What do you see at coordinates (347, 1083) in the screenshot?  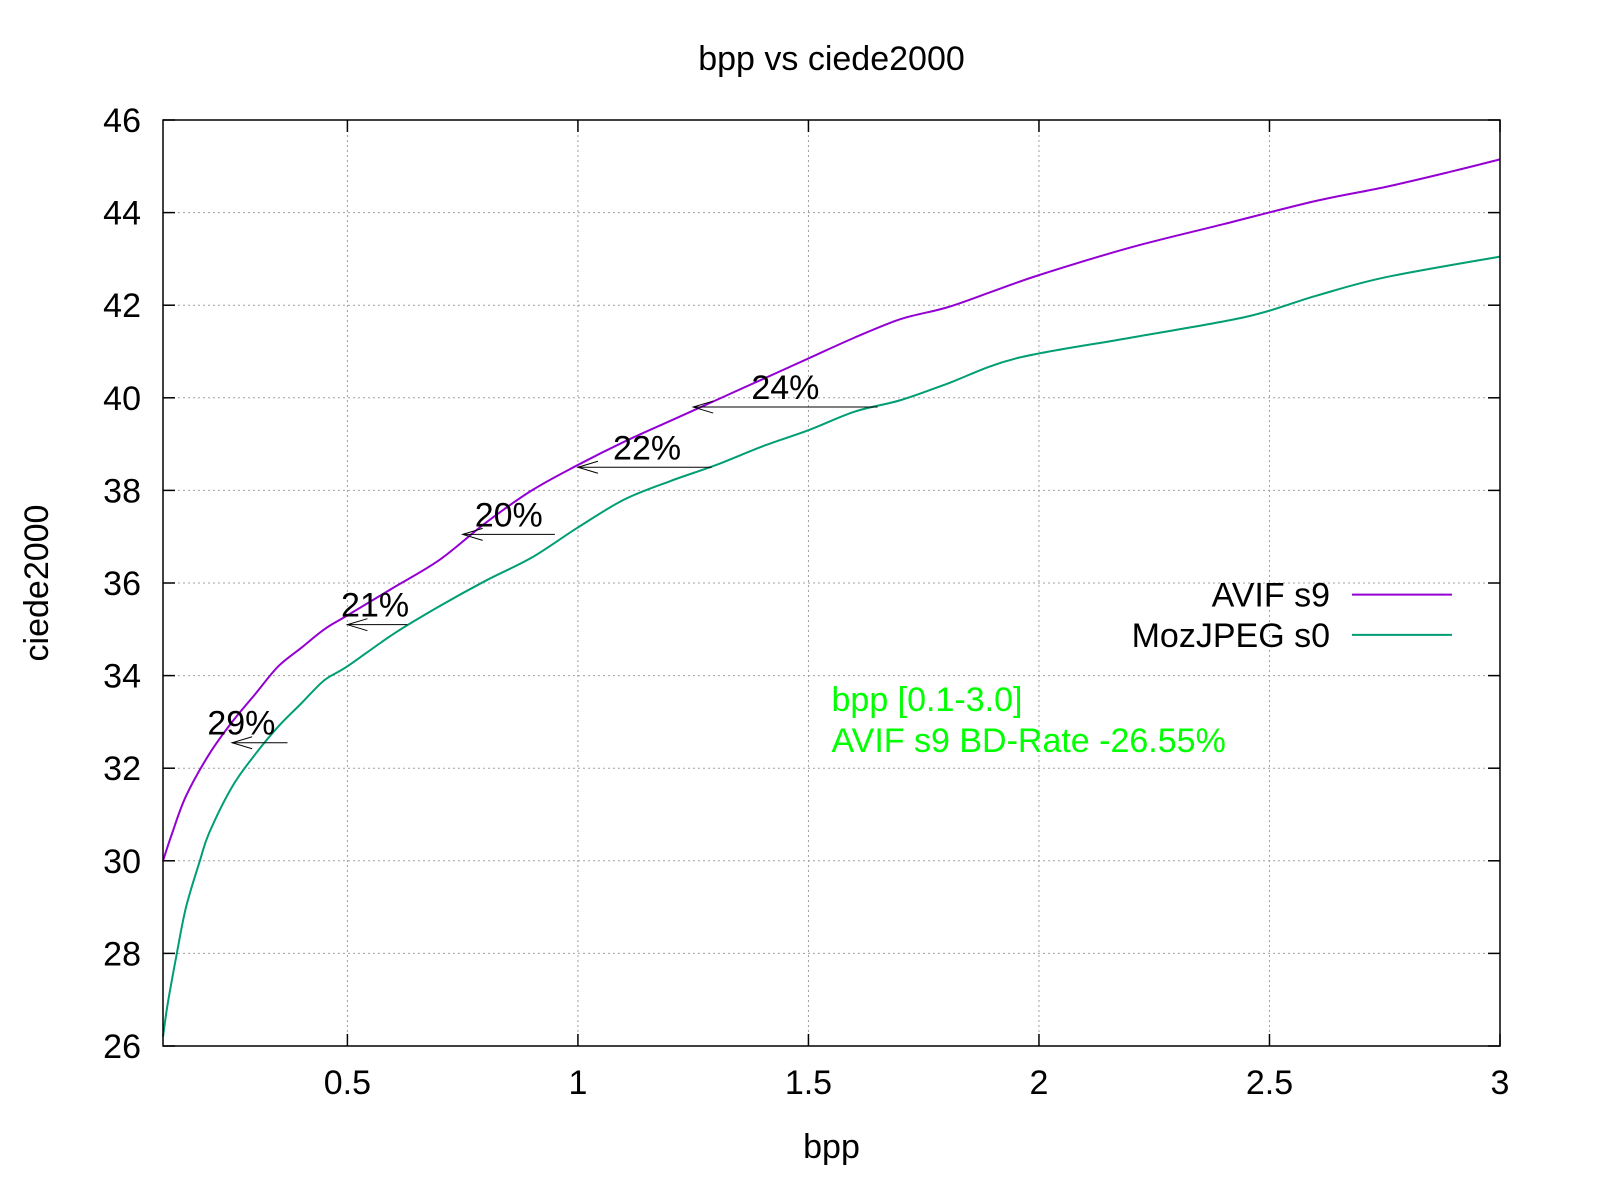 I see `x-tick-label: 0.5` at bounding box center [347, 1083].